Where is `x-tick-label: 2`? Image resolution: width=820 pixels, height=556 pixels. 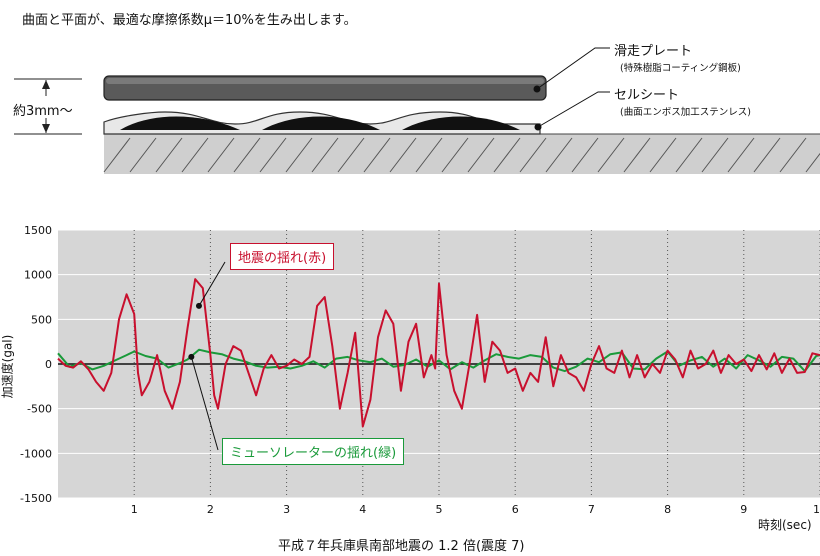
x-tick-label: 2 is located at coordinates (210, 509).